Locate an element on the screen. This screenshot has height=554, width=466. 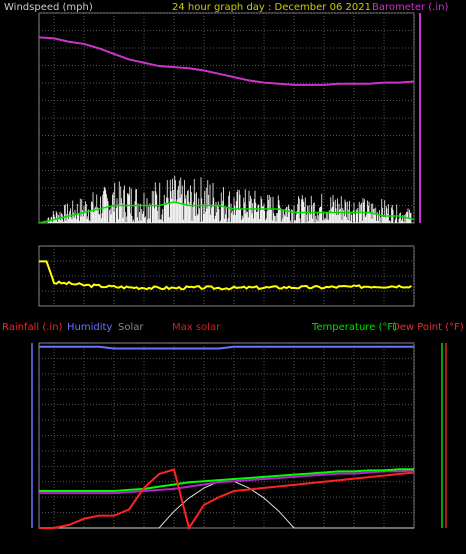
temperature-label: Temperature (°F) is located at coordinates (354, 327).